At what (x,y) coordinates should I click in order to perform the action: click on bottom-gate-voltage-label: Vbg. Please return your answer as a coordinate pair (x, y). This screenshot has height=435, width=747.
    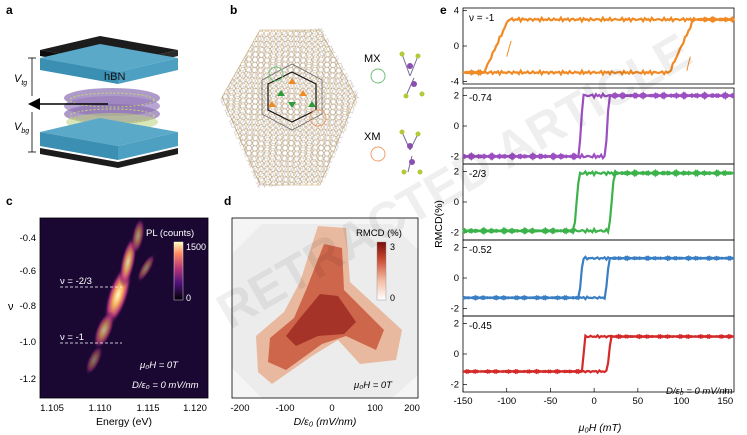
    Looking at the image, I should click on (21, 128).